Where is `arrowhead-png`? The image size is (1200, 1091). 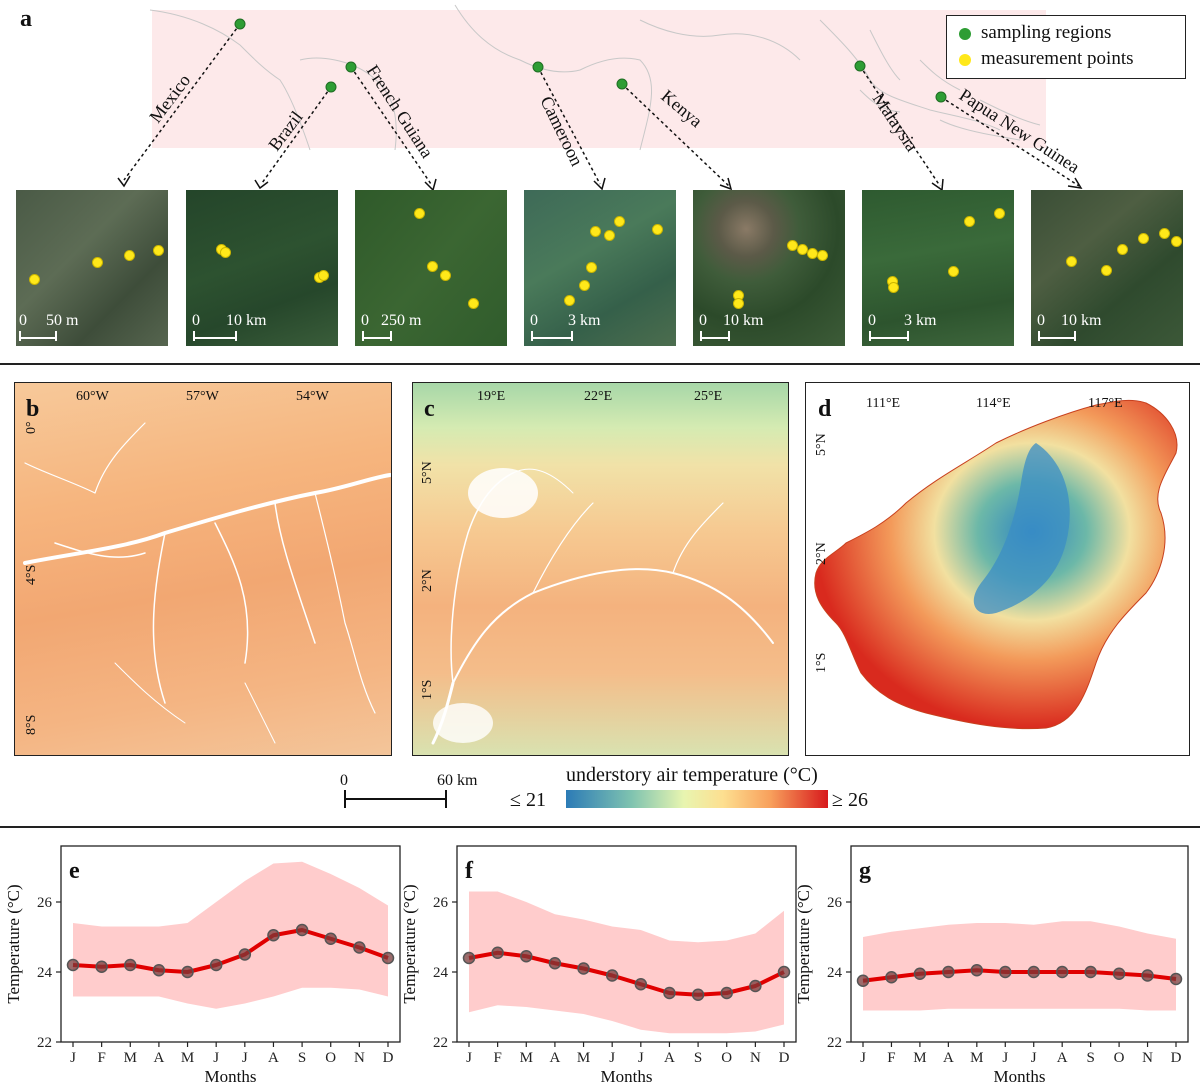 arrowhead-png is located at coordinates (1075, 183).